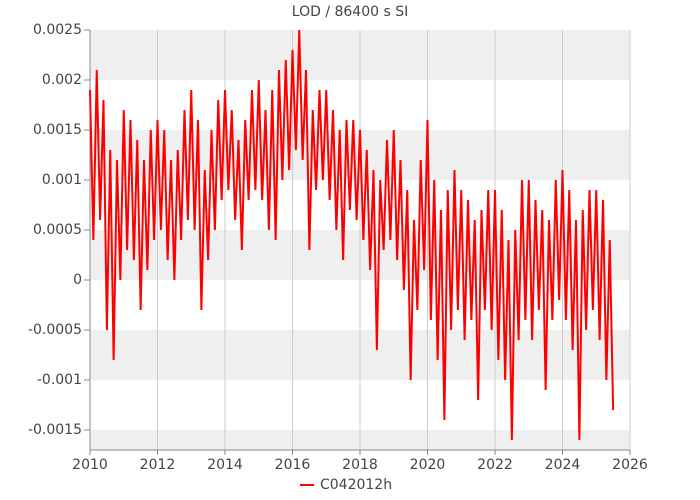 This screenshot has height=500, width=700. What do you see at coordinates (77, 280) in the screenshot?
I see `y-tick-label: 0` at bounding box center [77, 280].